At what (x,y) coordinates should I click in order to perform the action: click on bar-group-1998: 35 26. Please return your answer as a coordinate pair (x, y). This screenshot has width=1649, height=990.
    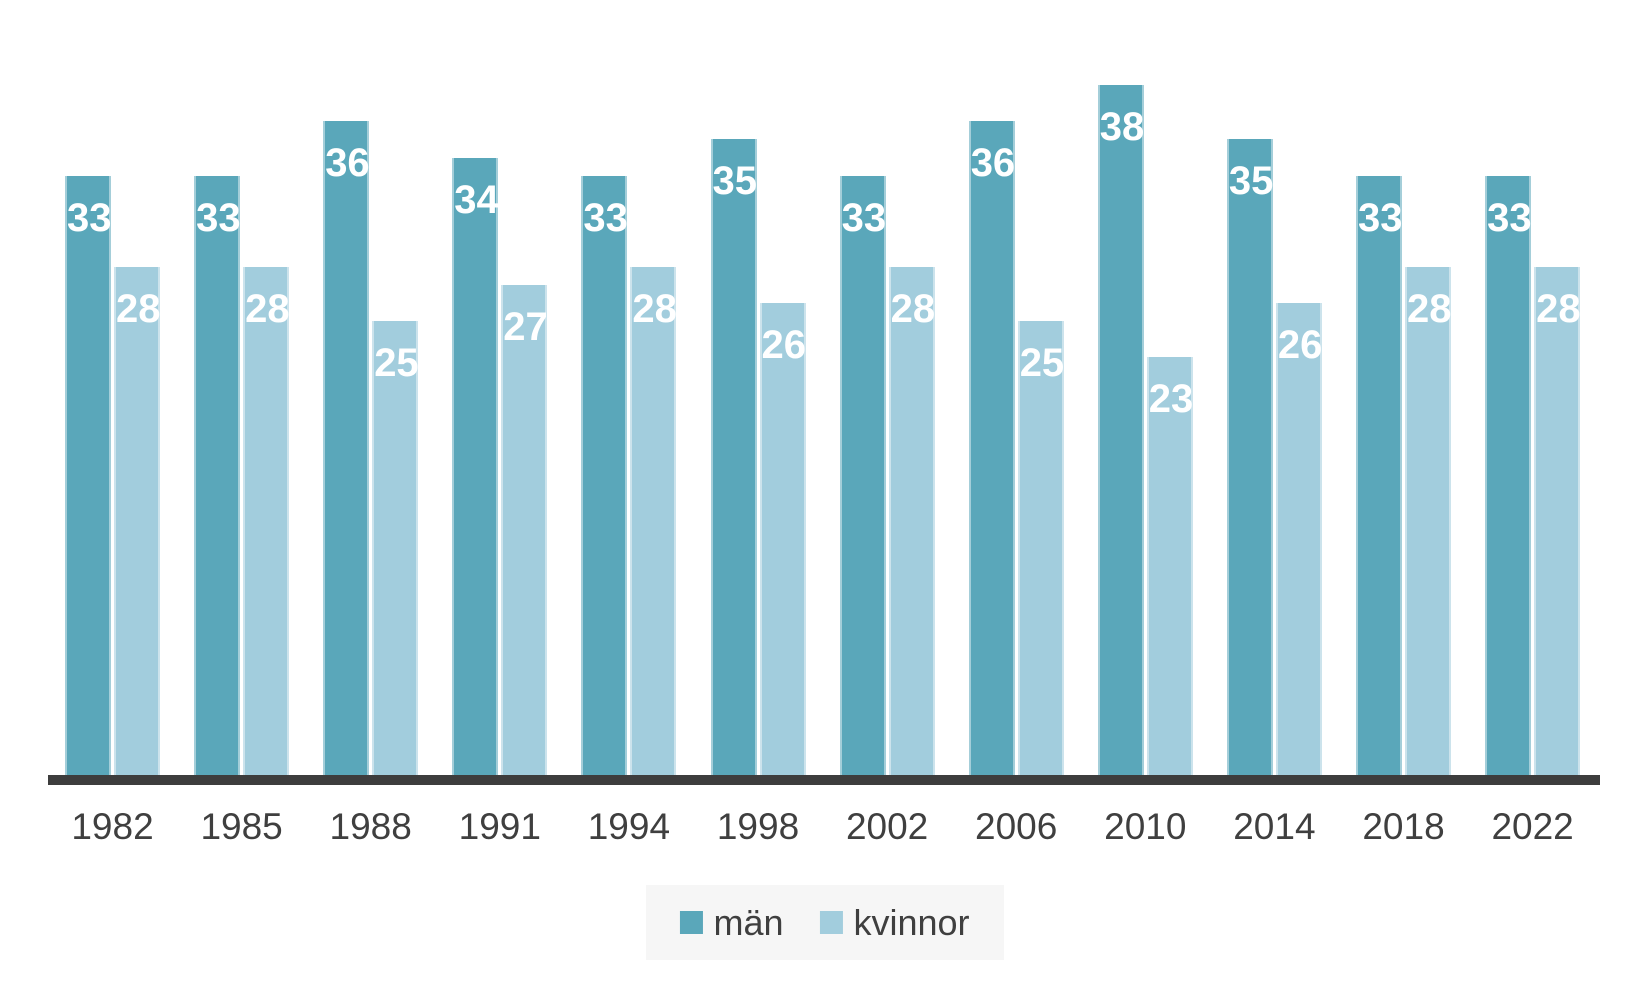
    Looking at the image, I should click on (758, 457).